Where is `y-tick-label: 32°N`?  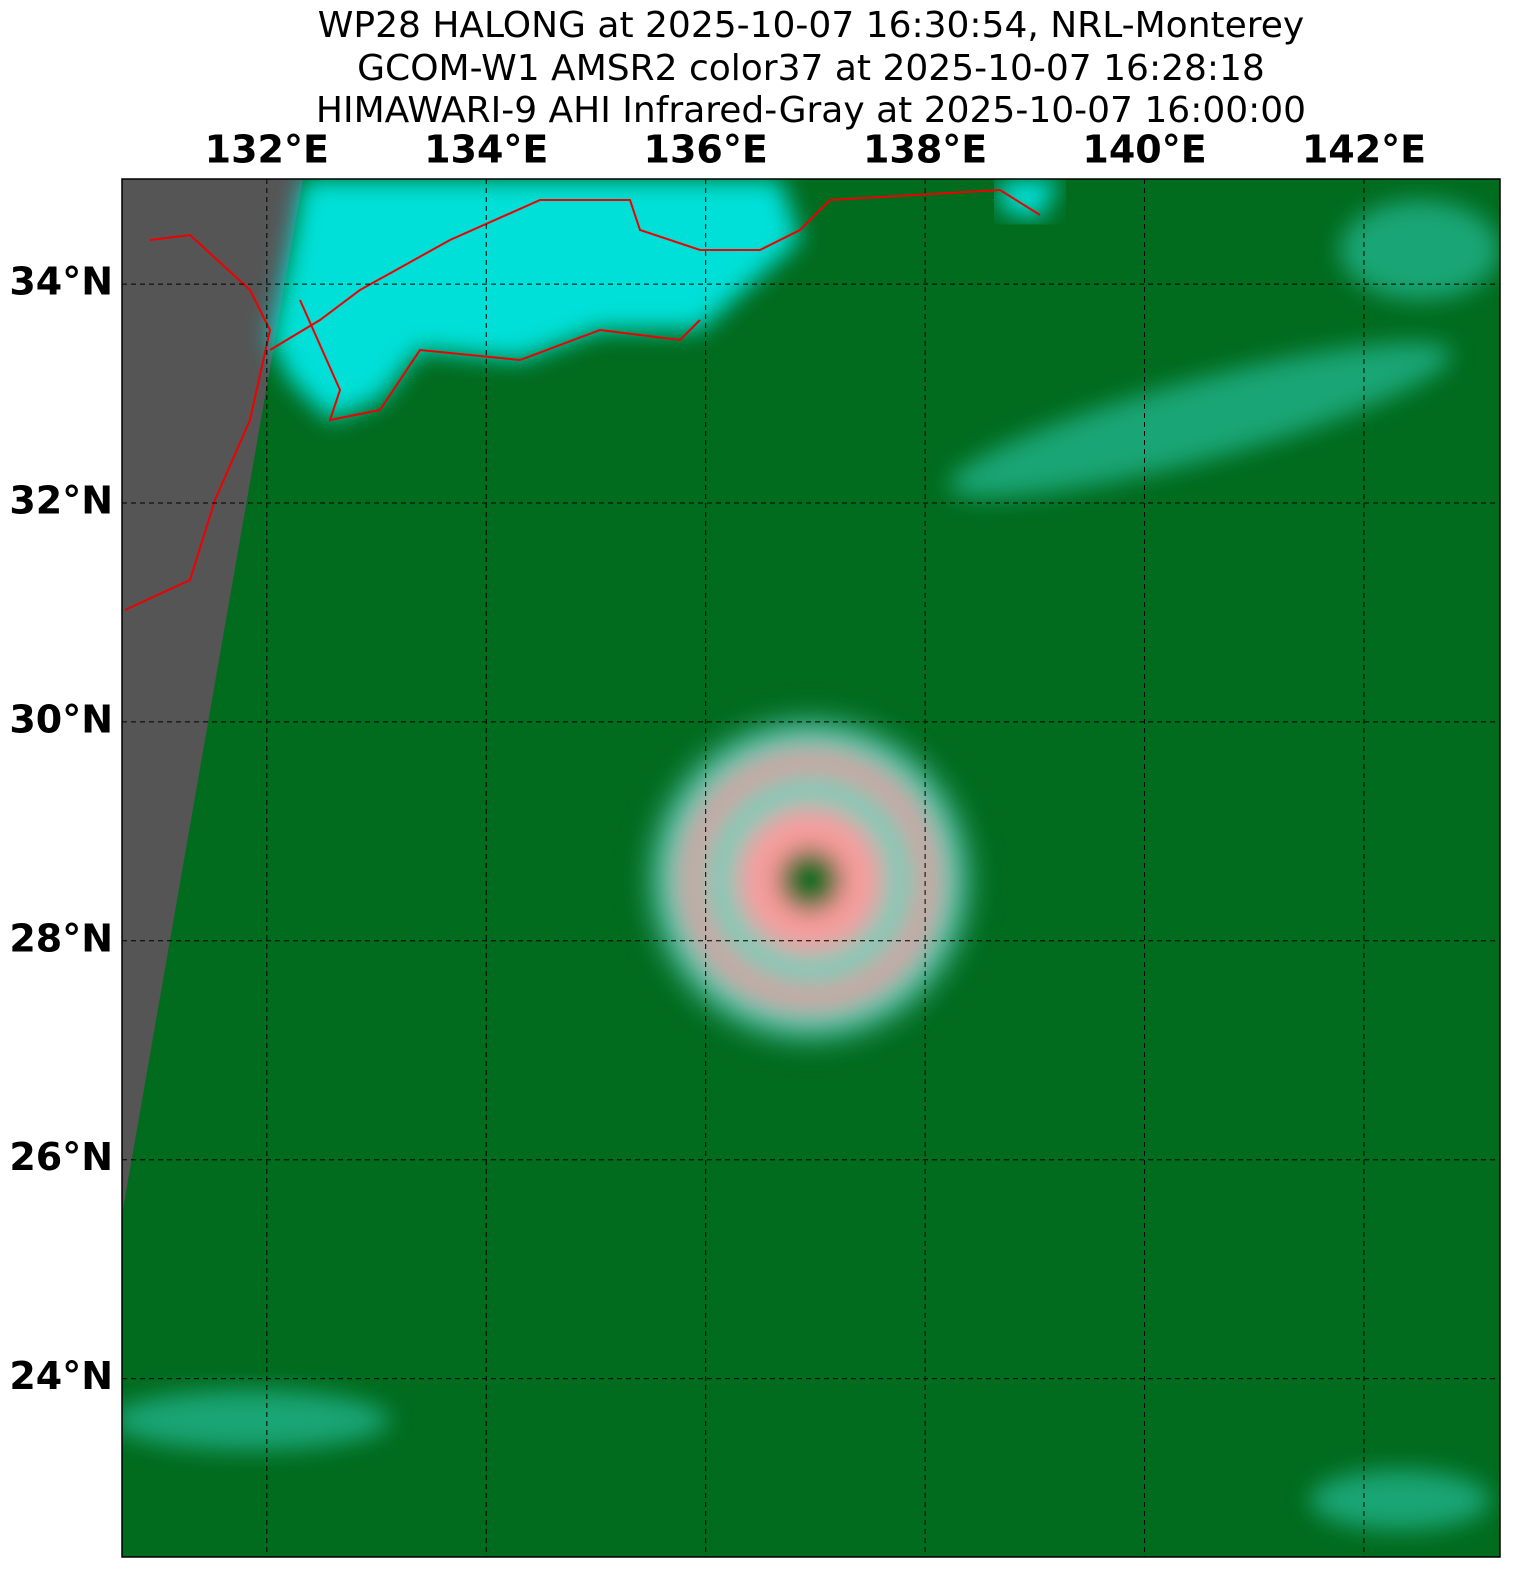
y-tick-label: 32°N is located at coordinates (61, 500).